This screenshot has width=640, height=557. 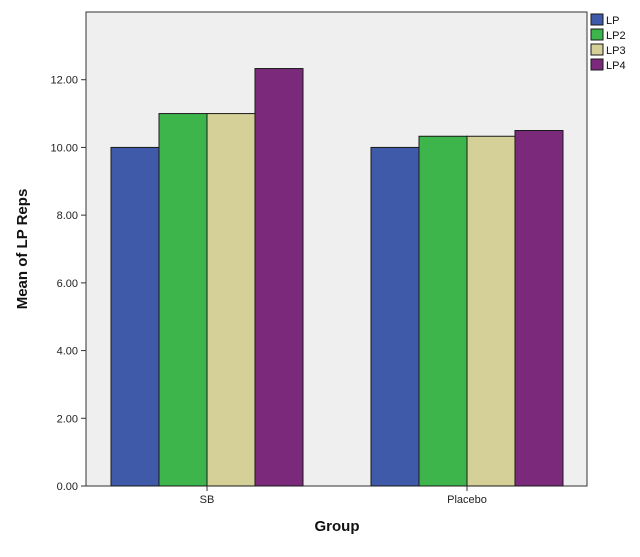 I want to click on x-tick-label: SB, so click(x=207, y=500).